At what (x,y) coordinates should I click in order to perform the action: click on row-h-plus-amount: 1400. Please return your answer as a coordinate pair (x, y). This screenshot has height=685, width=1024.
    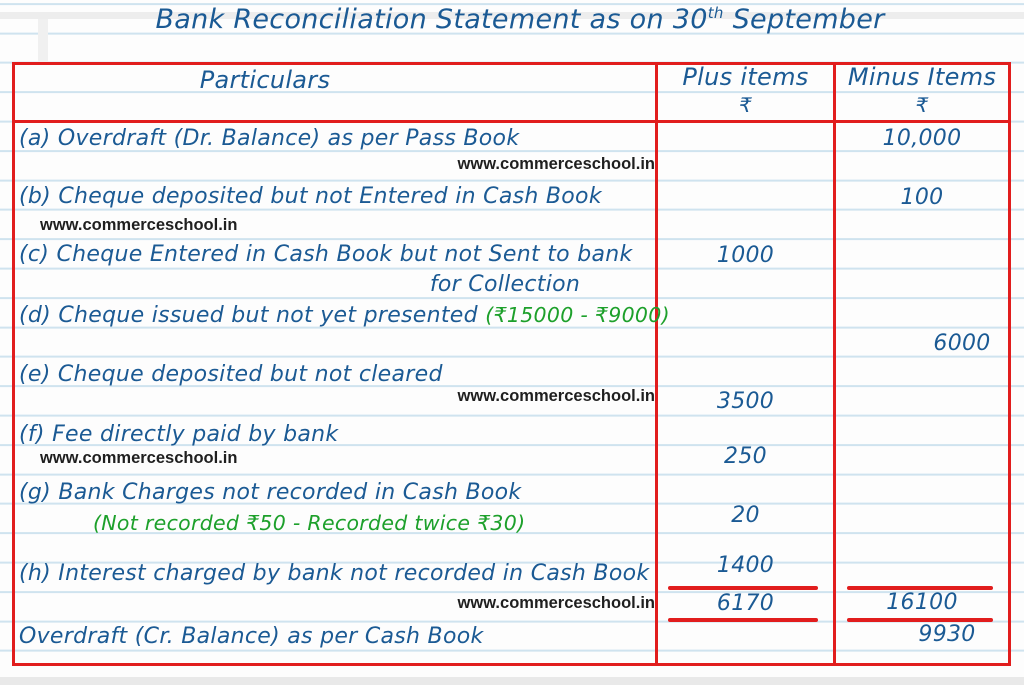
    Looking at the image, I should click on (745, 565).